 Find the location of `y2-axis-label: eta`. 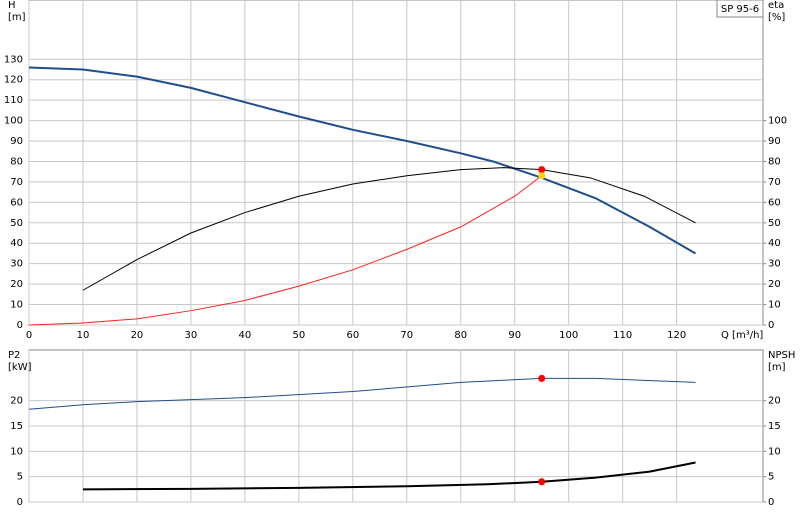

y2-axis-label: eta is located at coordinates (776, 5).